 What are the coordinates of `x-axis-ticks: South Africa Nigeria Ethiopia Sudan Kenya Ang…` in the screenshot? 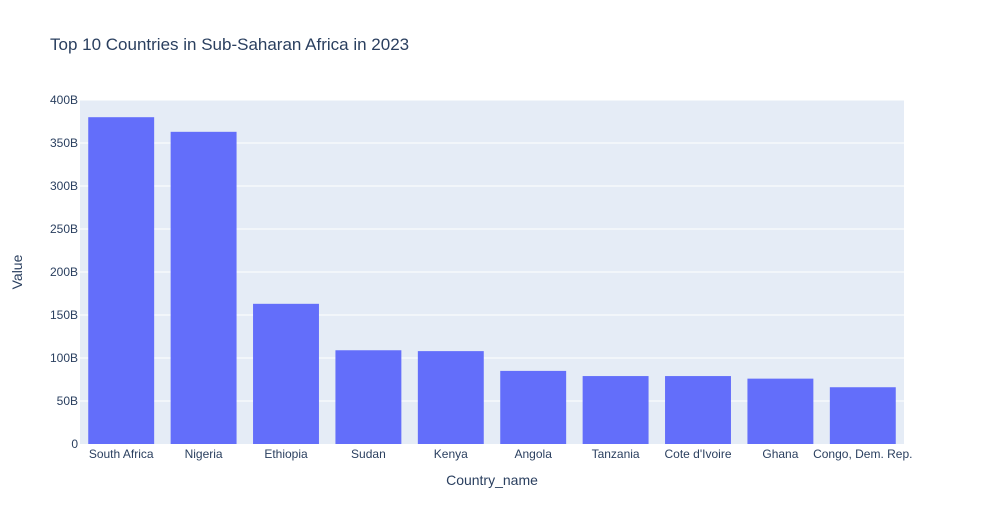 It's located at (501, 454).